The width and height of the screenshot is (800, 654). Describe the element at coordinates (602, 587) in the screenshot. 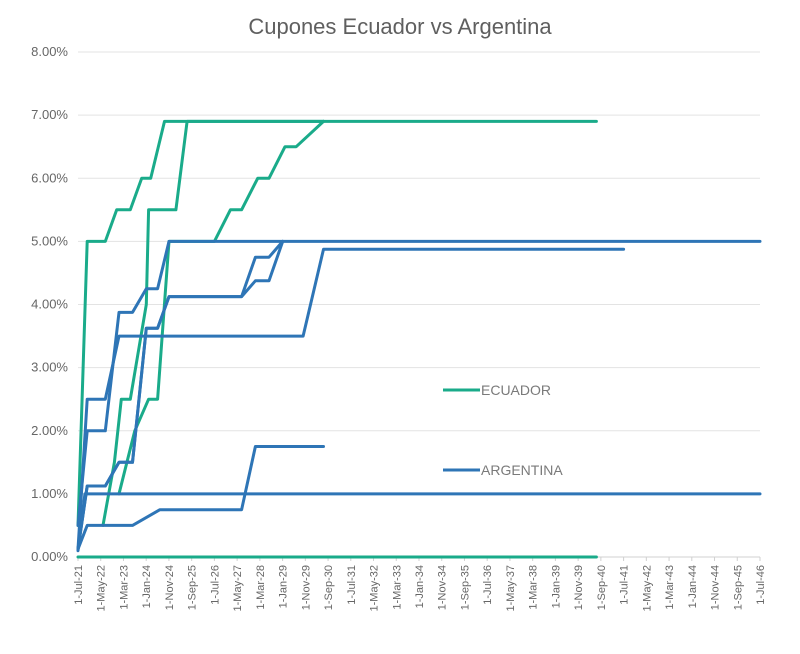

I see `x-tick-label: 1-Sep-40` at that location.